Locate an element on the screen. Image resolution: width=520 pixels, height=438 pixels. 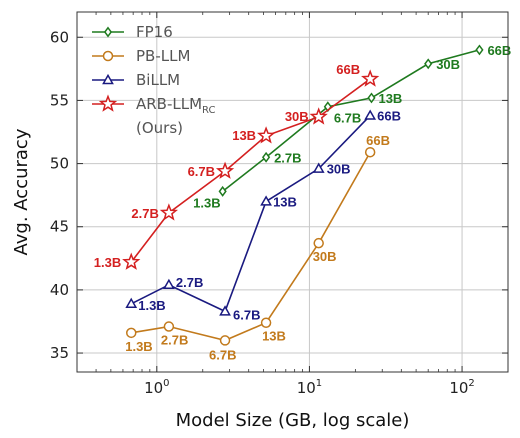
legend: FP16 PB-LLM BiLLM ARB-LLMRC (Ours) is located at coordinates (153, 80).